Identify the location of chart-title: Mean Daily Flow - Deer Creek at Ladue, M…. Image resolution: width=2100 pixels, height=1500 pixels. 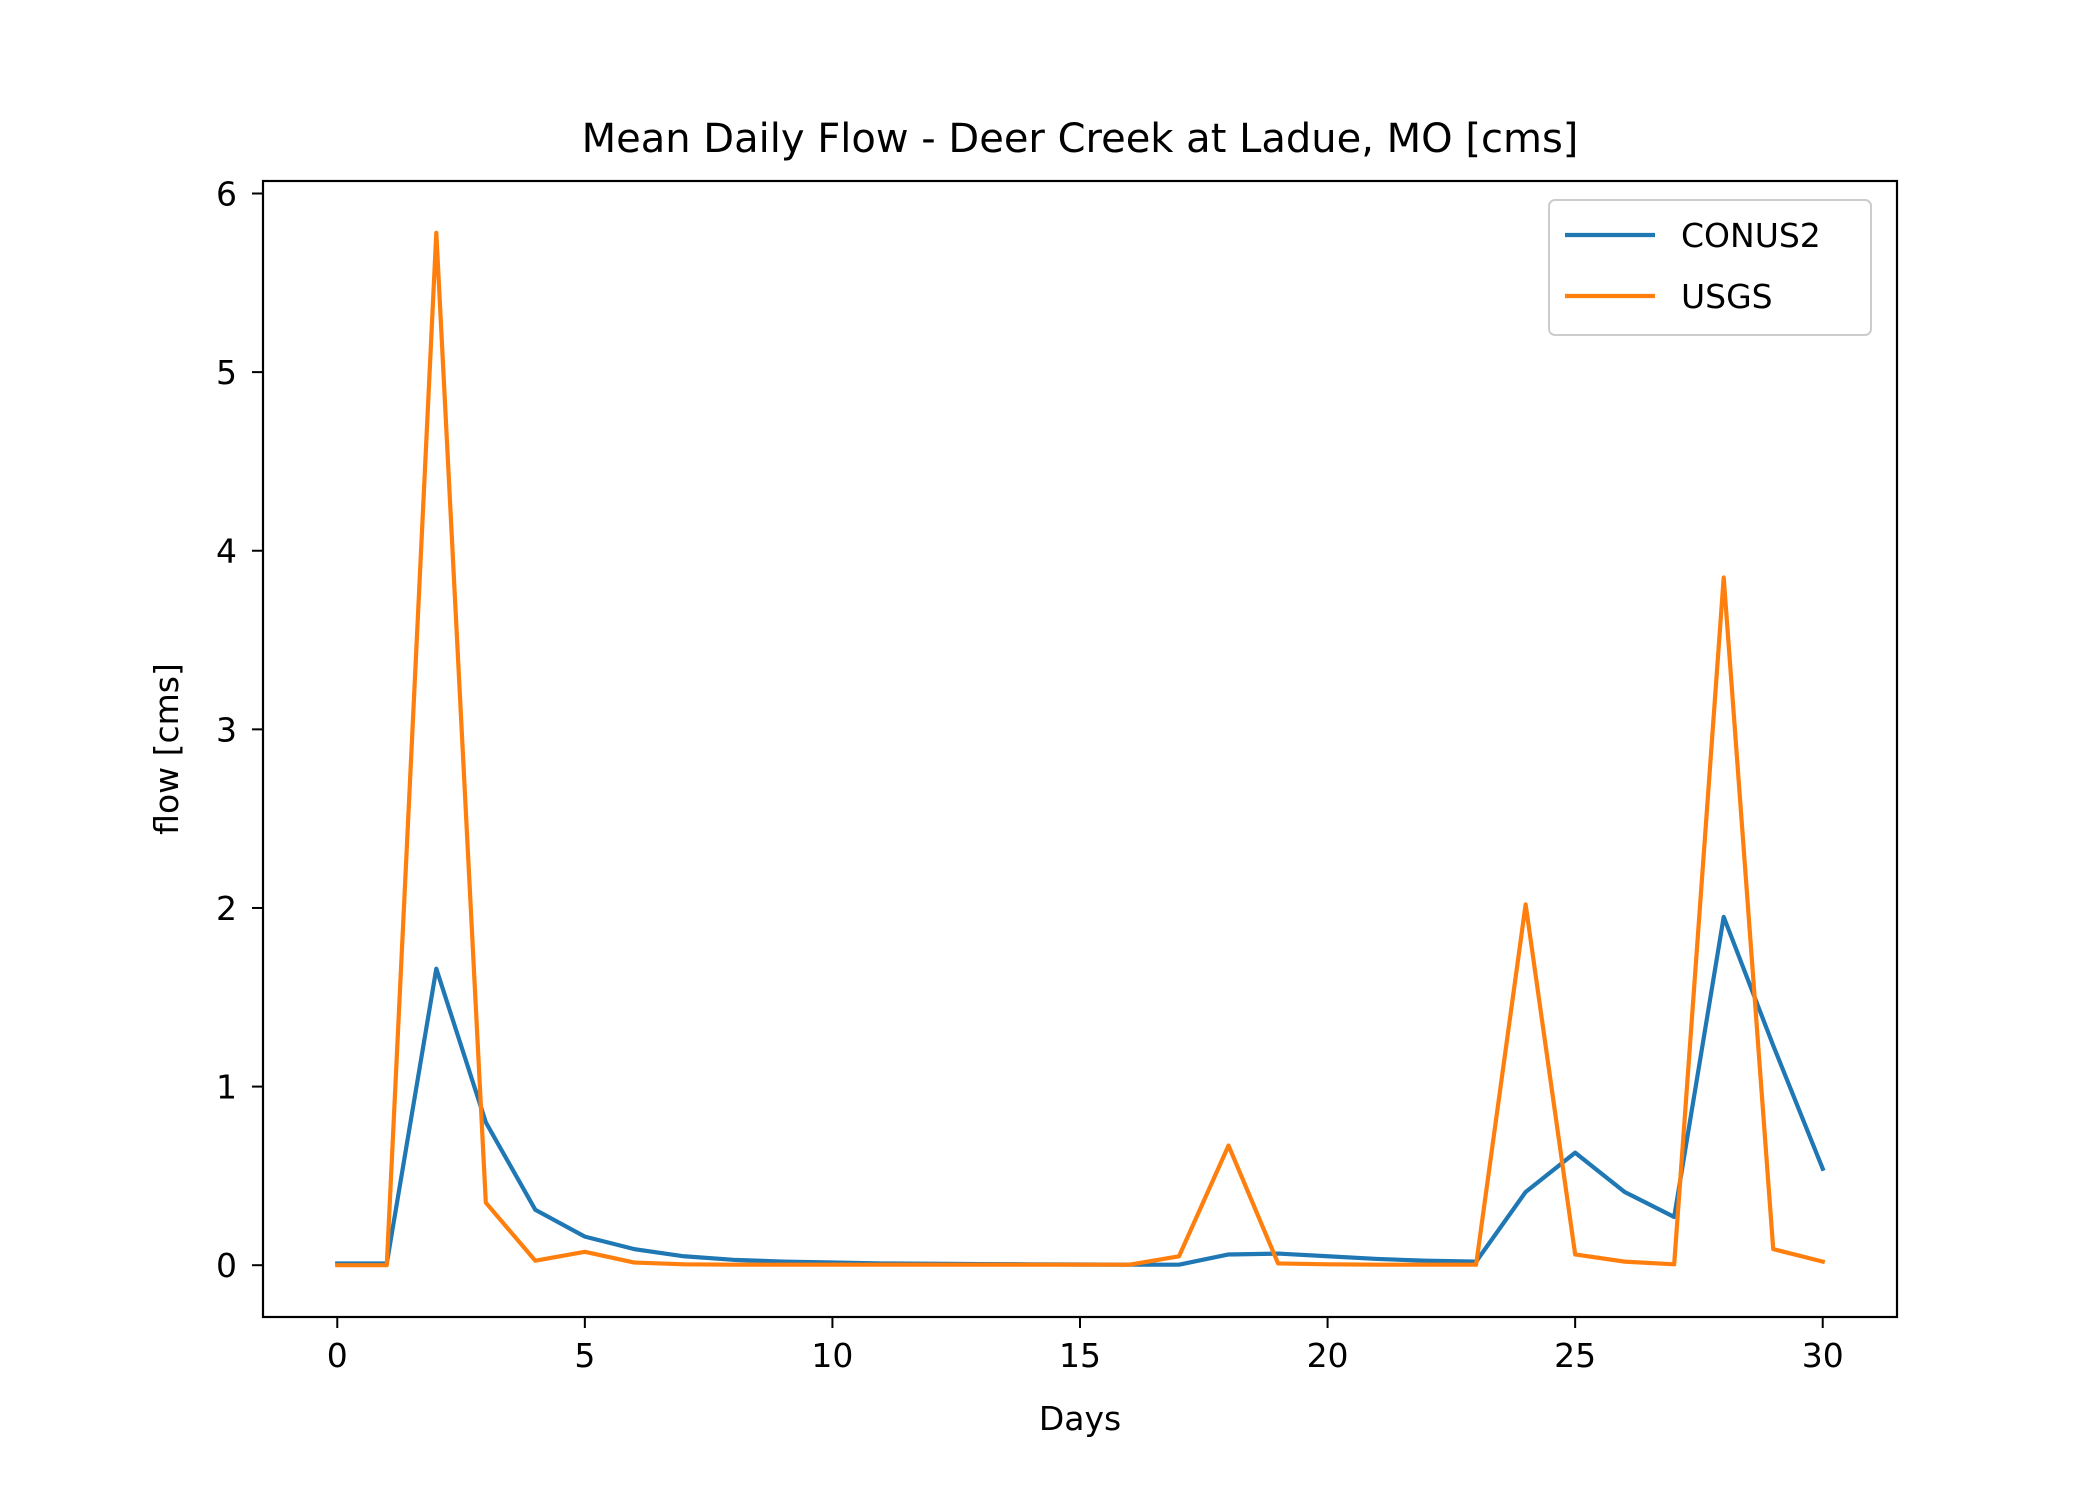
(1080, 139).